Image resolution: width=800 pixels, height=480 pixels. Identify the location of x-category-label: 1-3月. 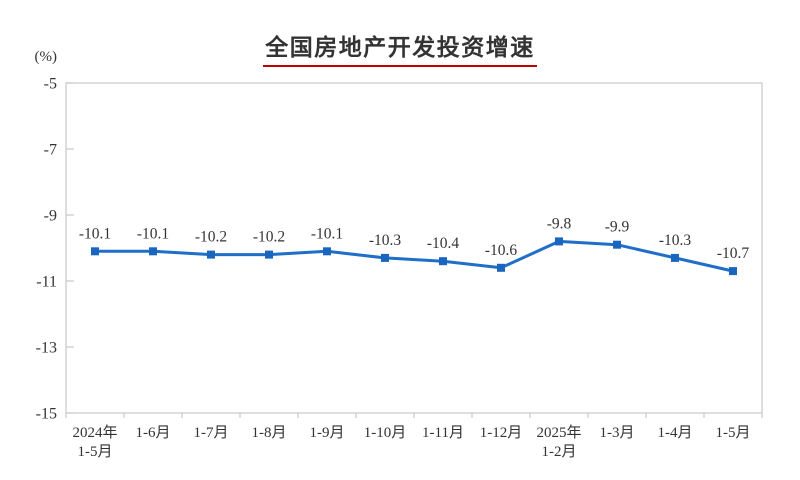
(617, 433).